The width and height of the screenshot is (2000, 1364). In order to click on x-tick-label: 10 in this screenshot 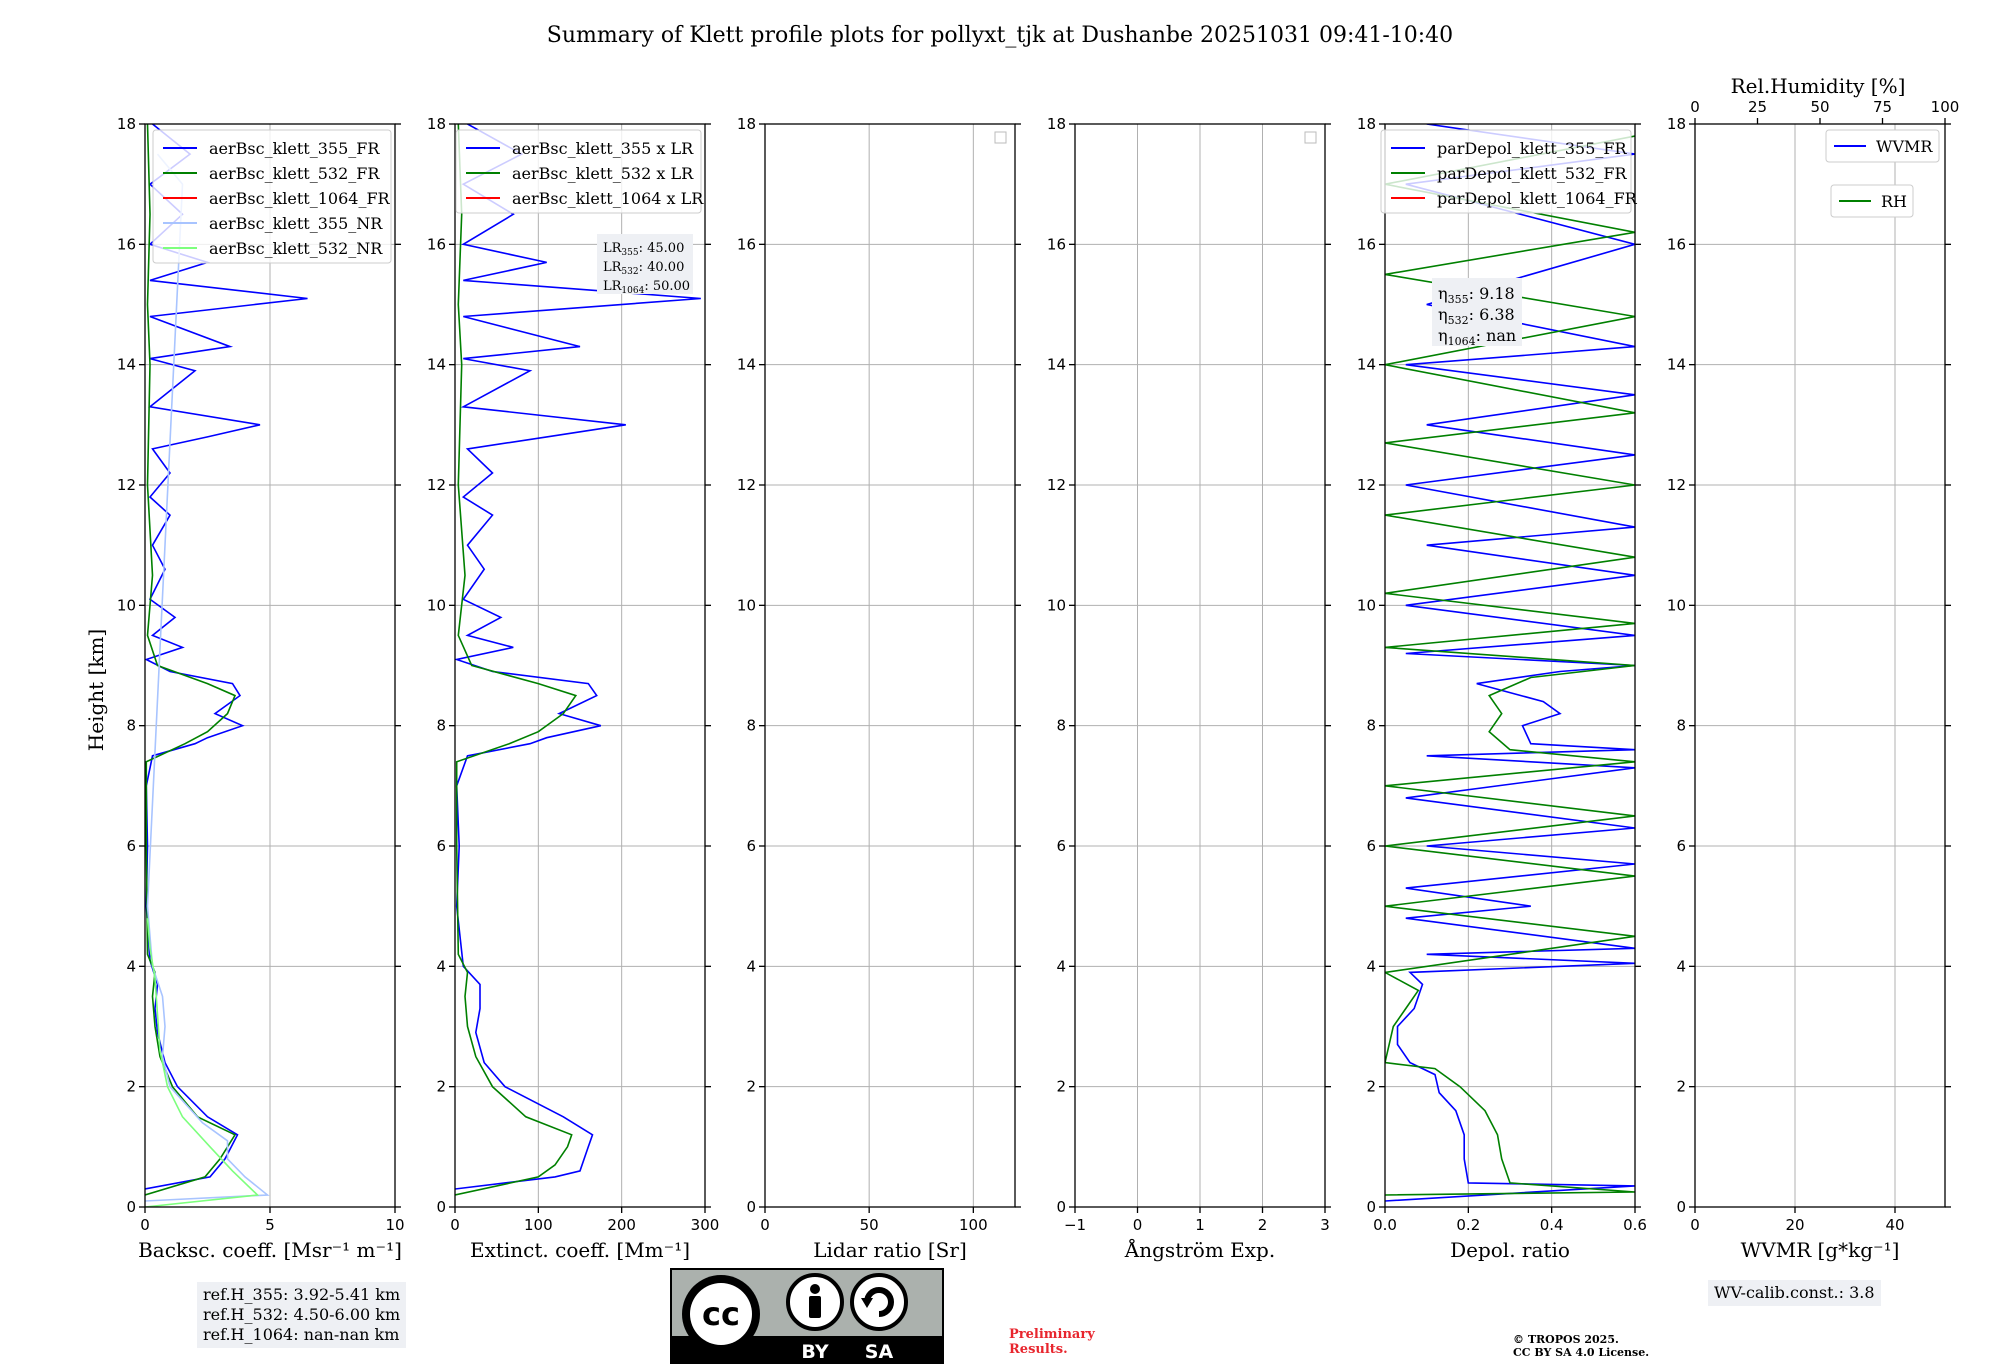, I will do `click(394, 1225)`.